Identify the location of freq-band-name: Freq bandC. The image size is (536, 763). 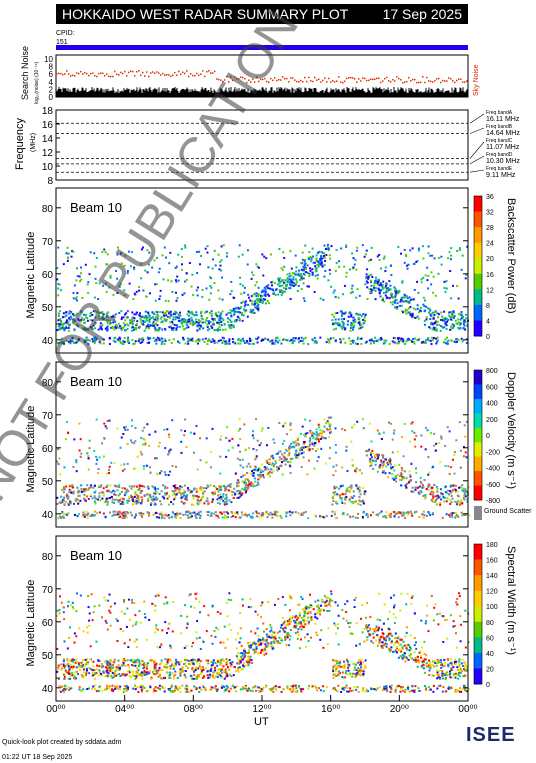
(499, 141).